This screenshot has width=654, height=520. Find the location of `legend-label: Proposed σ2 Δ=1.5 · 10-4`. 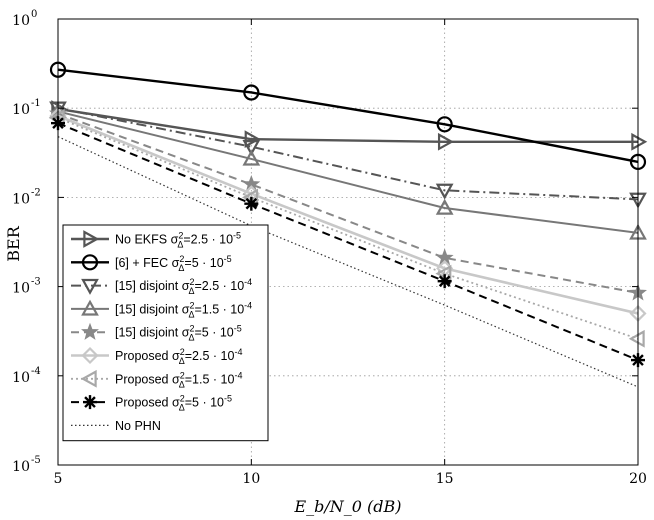

legend-label: Proposed σ2 Δ=1.5 · 10-4 is located at coordinates (178, 379).